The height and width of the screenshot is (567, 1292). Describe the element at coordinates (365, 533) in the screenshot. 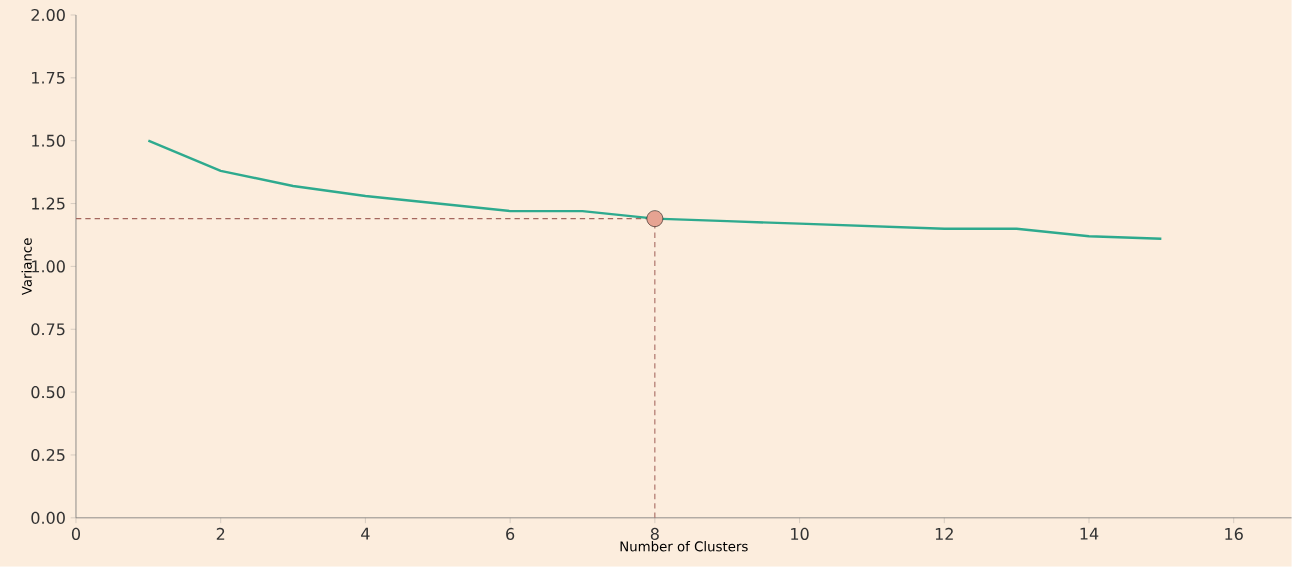

I see `x-tick-label: 4` at that location.